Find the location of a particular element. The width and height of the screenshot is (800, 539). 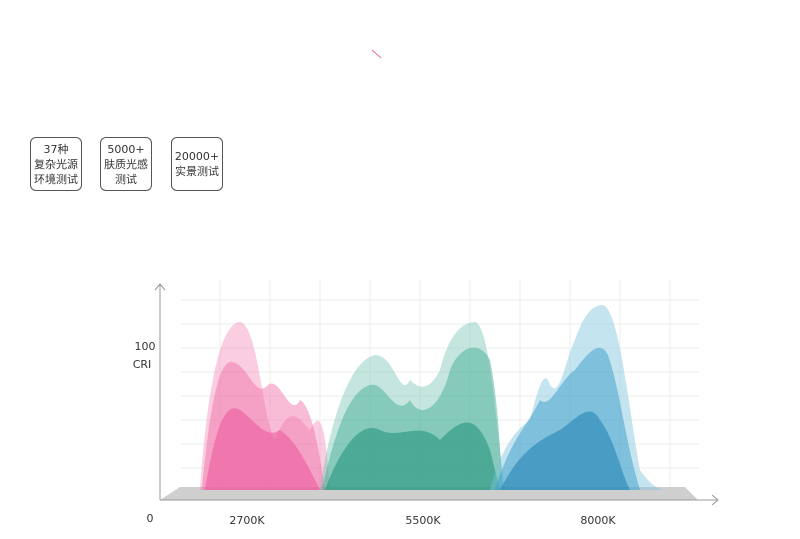

x-label: 8000K is located at coordinates (598, 520).